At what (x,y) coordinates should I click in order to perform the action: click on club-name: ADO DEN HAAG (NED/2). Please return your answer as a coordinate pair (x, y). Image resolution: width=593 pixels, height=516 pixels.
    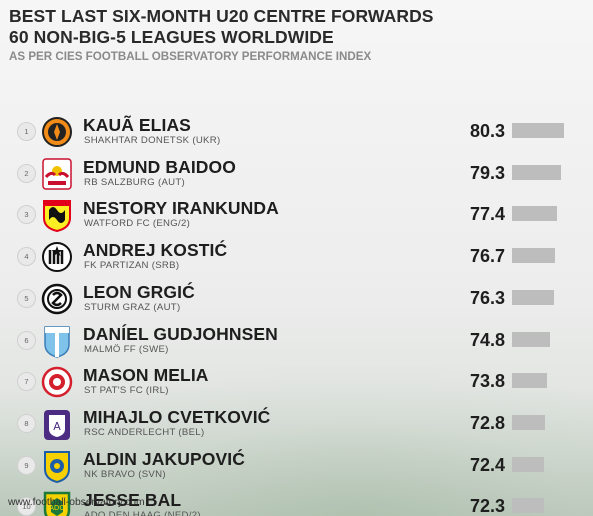
    Looking at the image, I should click on (142, 513).